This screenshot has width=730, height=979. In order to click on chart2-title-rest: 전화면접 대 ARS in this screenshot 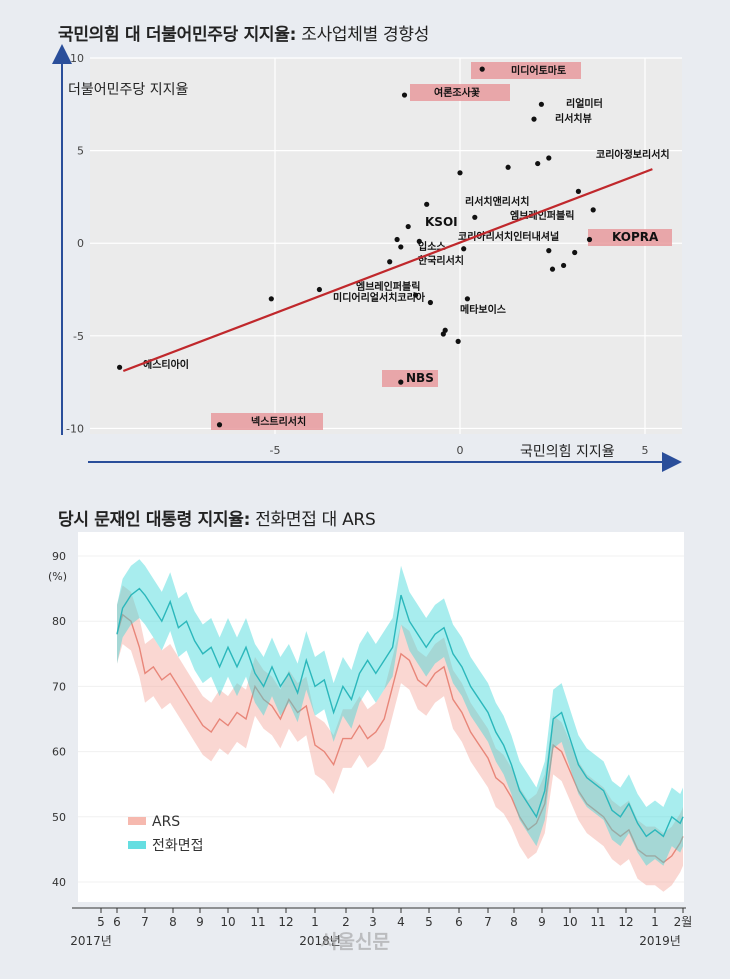, I will do `click(313, 520)`.